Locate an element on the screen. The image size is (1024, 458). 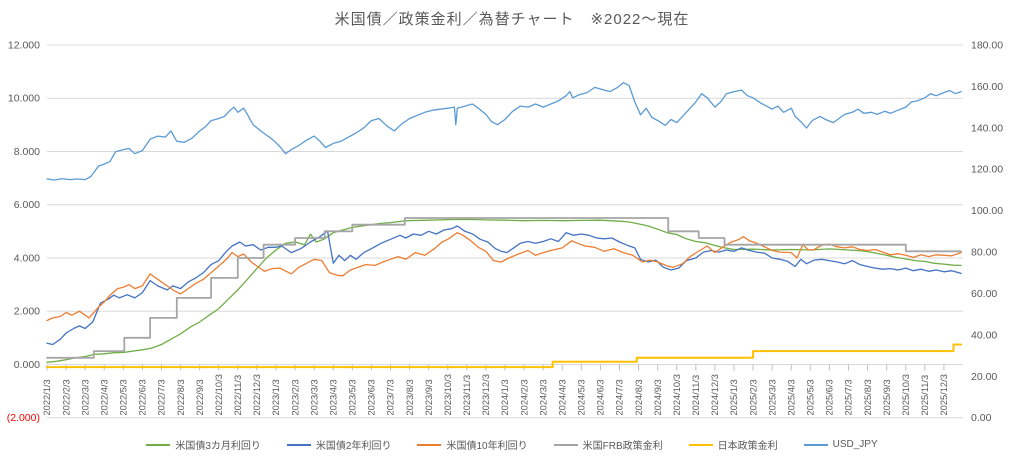
left-axis-label: 0.000 is located at coordinates (27, 365).